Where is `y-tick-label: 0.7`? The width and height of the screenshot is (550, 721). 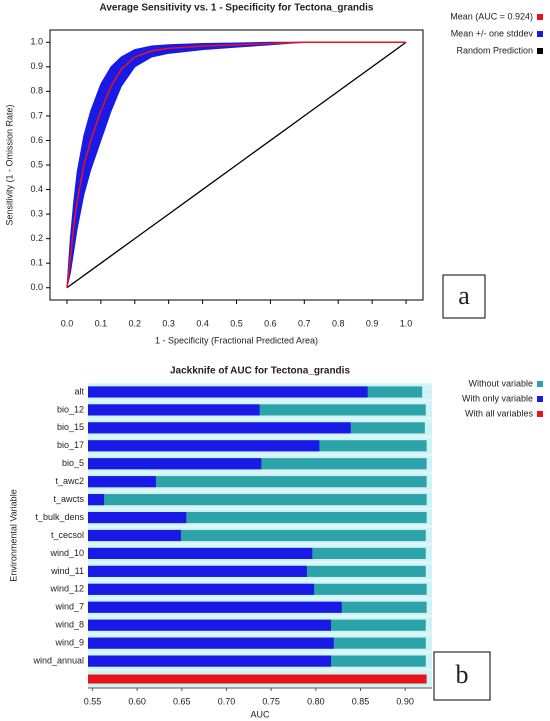
y-tick-label: 0.7 is located at coordinates (36, 115).